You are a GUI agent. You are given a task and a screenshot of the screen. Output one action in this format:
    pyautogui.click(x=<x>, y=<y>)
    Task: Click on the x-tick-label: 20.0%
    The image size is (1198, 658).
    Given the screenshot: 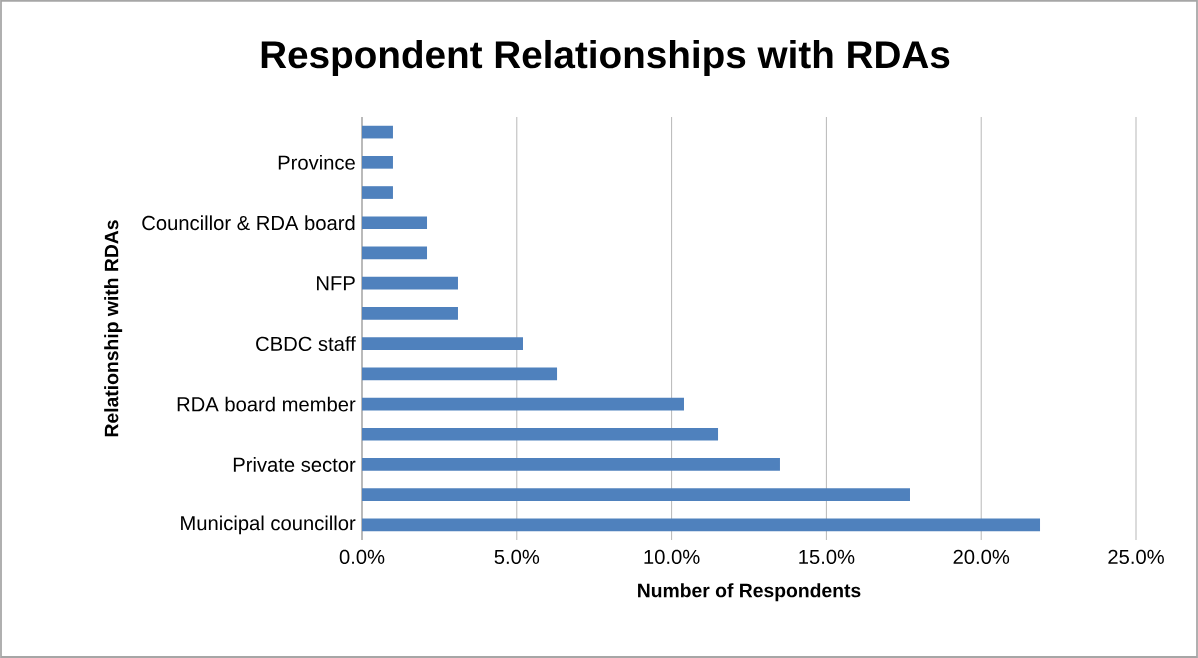 What is the action you would take?
    pyautogui.click(x=981, y=557)
    